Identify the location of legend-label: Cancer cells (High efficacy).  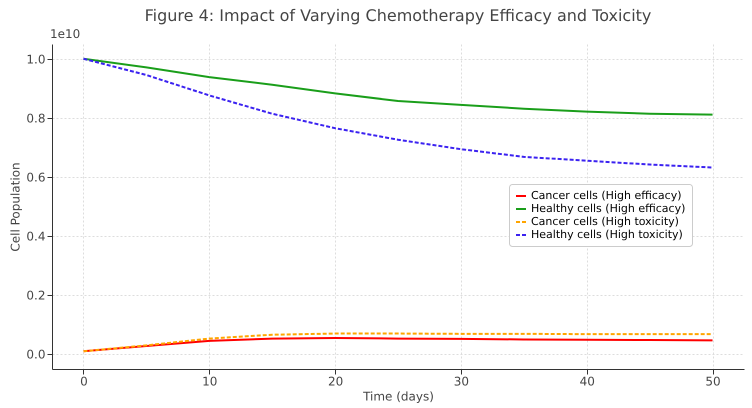
(606, 195).